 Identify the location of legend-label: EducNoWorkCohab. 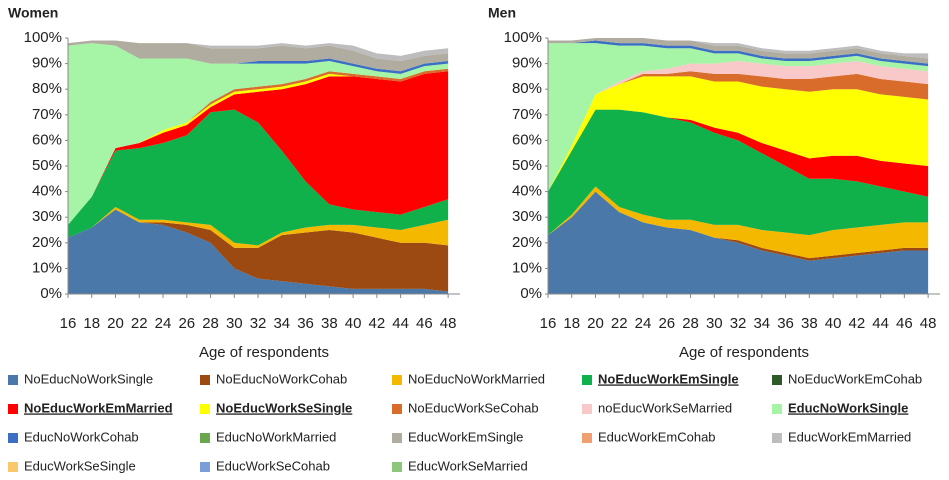
(81, 436).